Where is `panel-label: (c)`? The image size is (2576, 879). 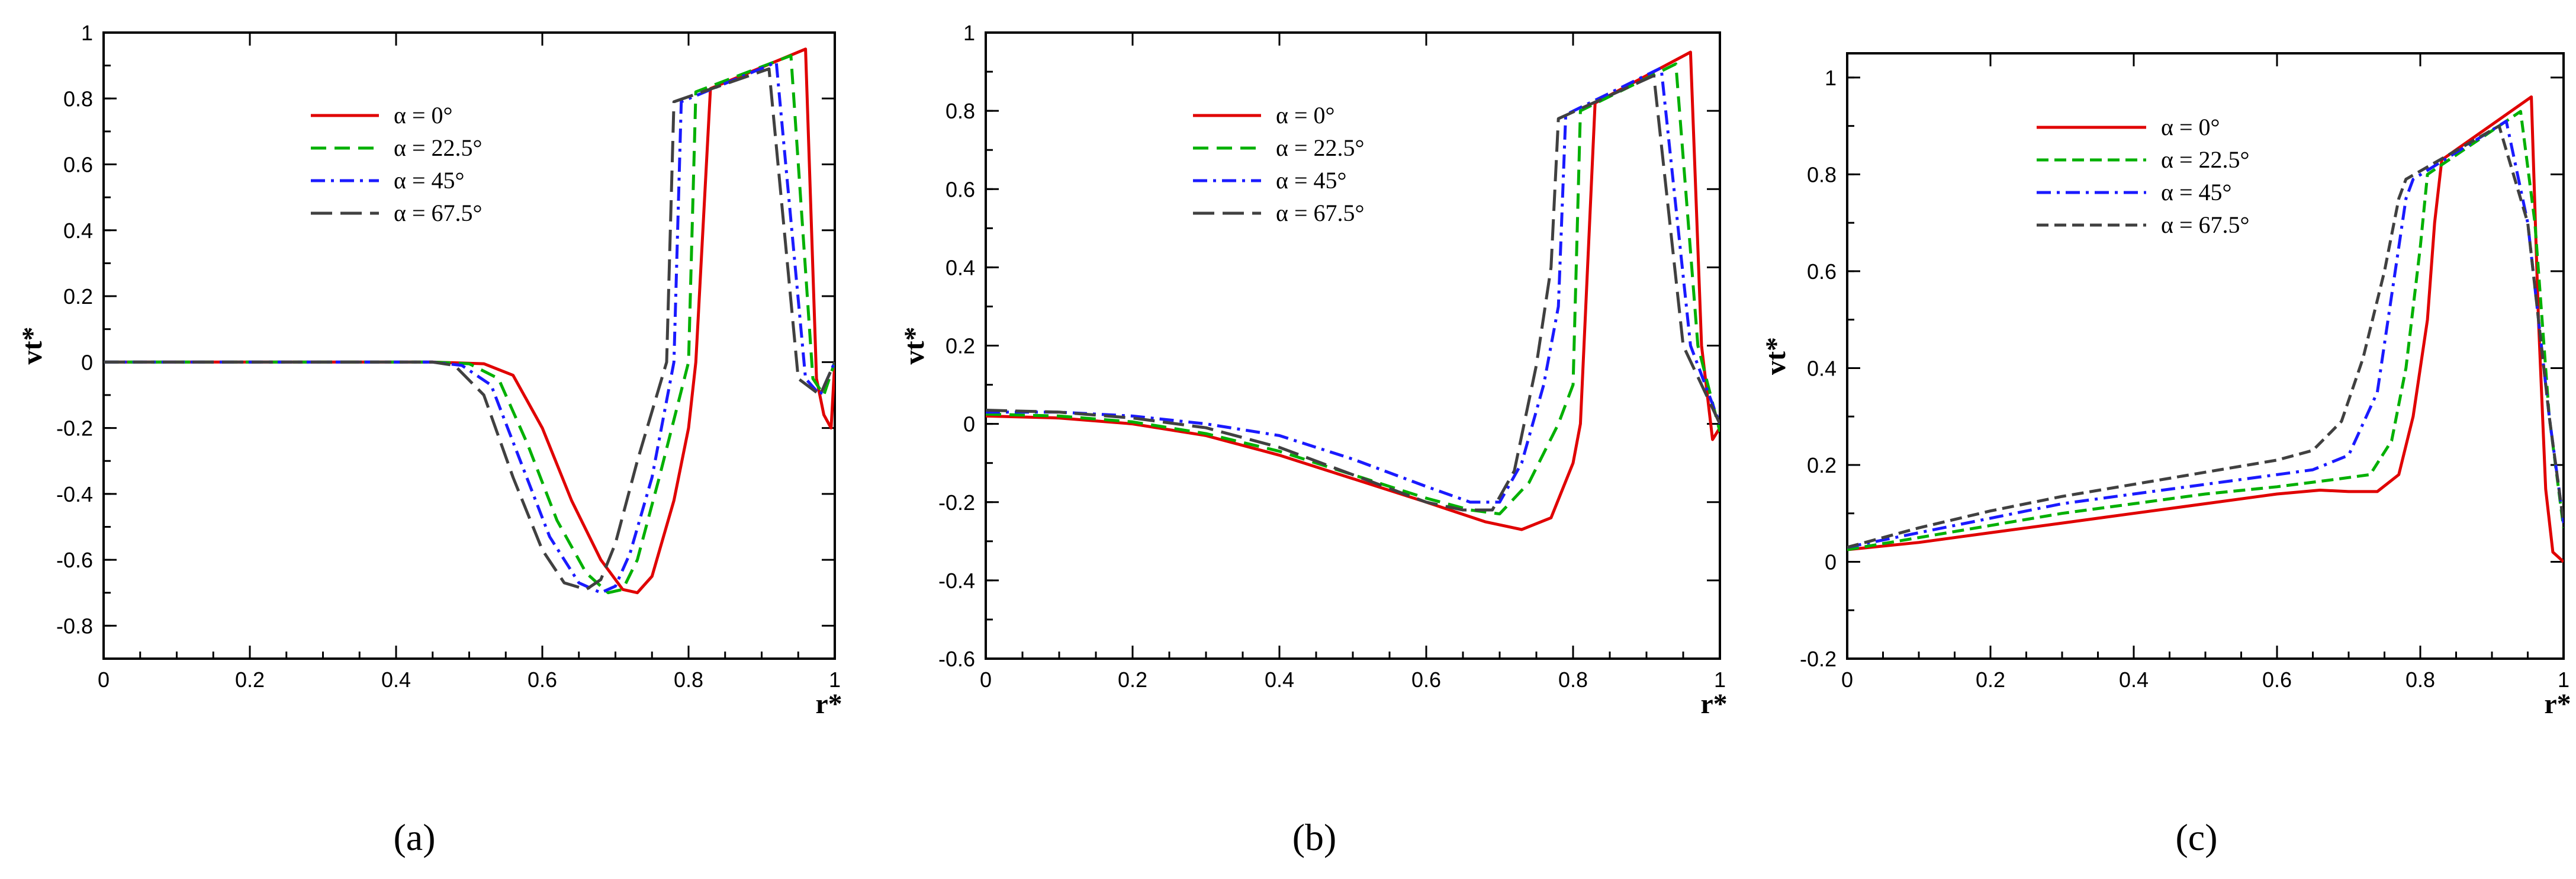
panel-label: (c) is located at coordinates (2196, 837).